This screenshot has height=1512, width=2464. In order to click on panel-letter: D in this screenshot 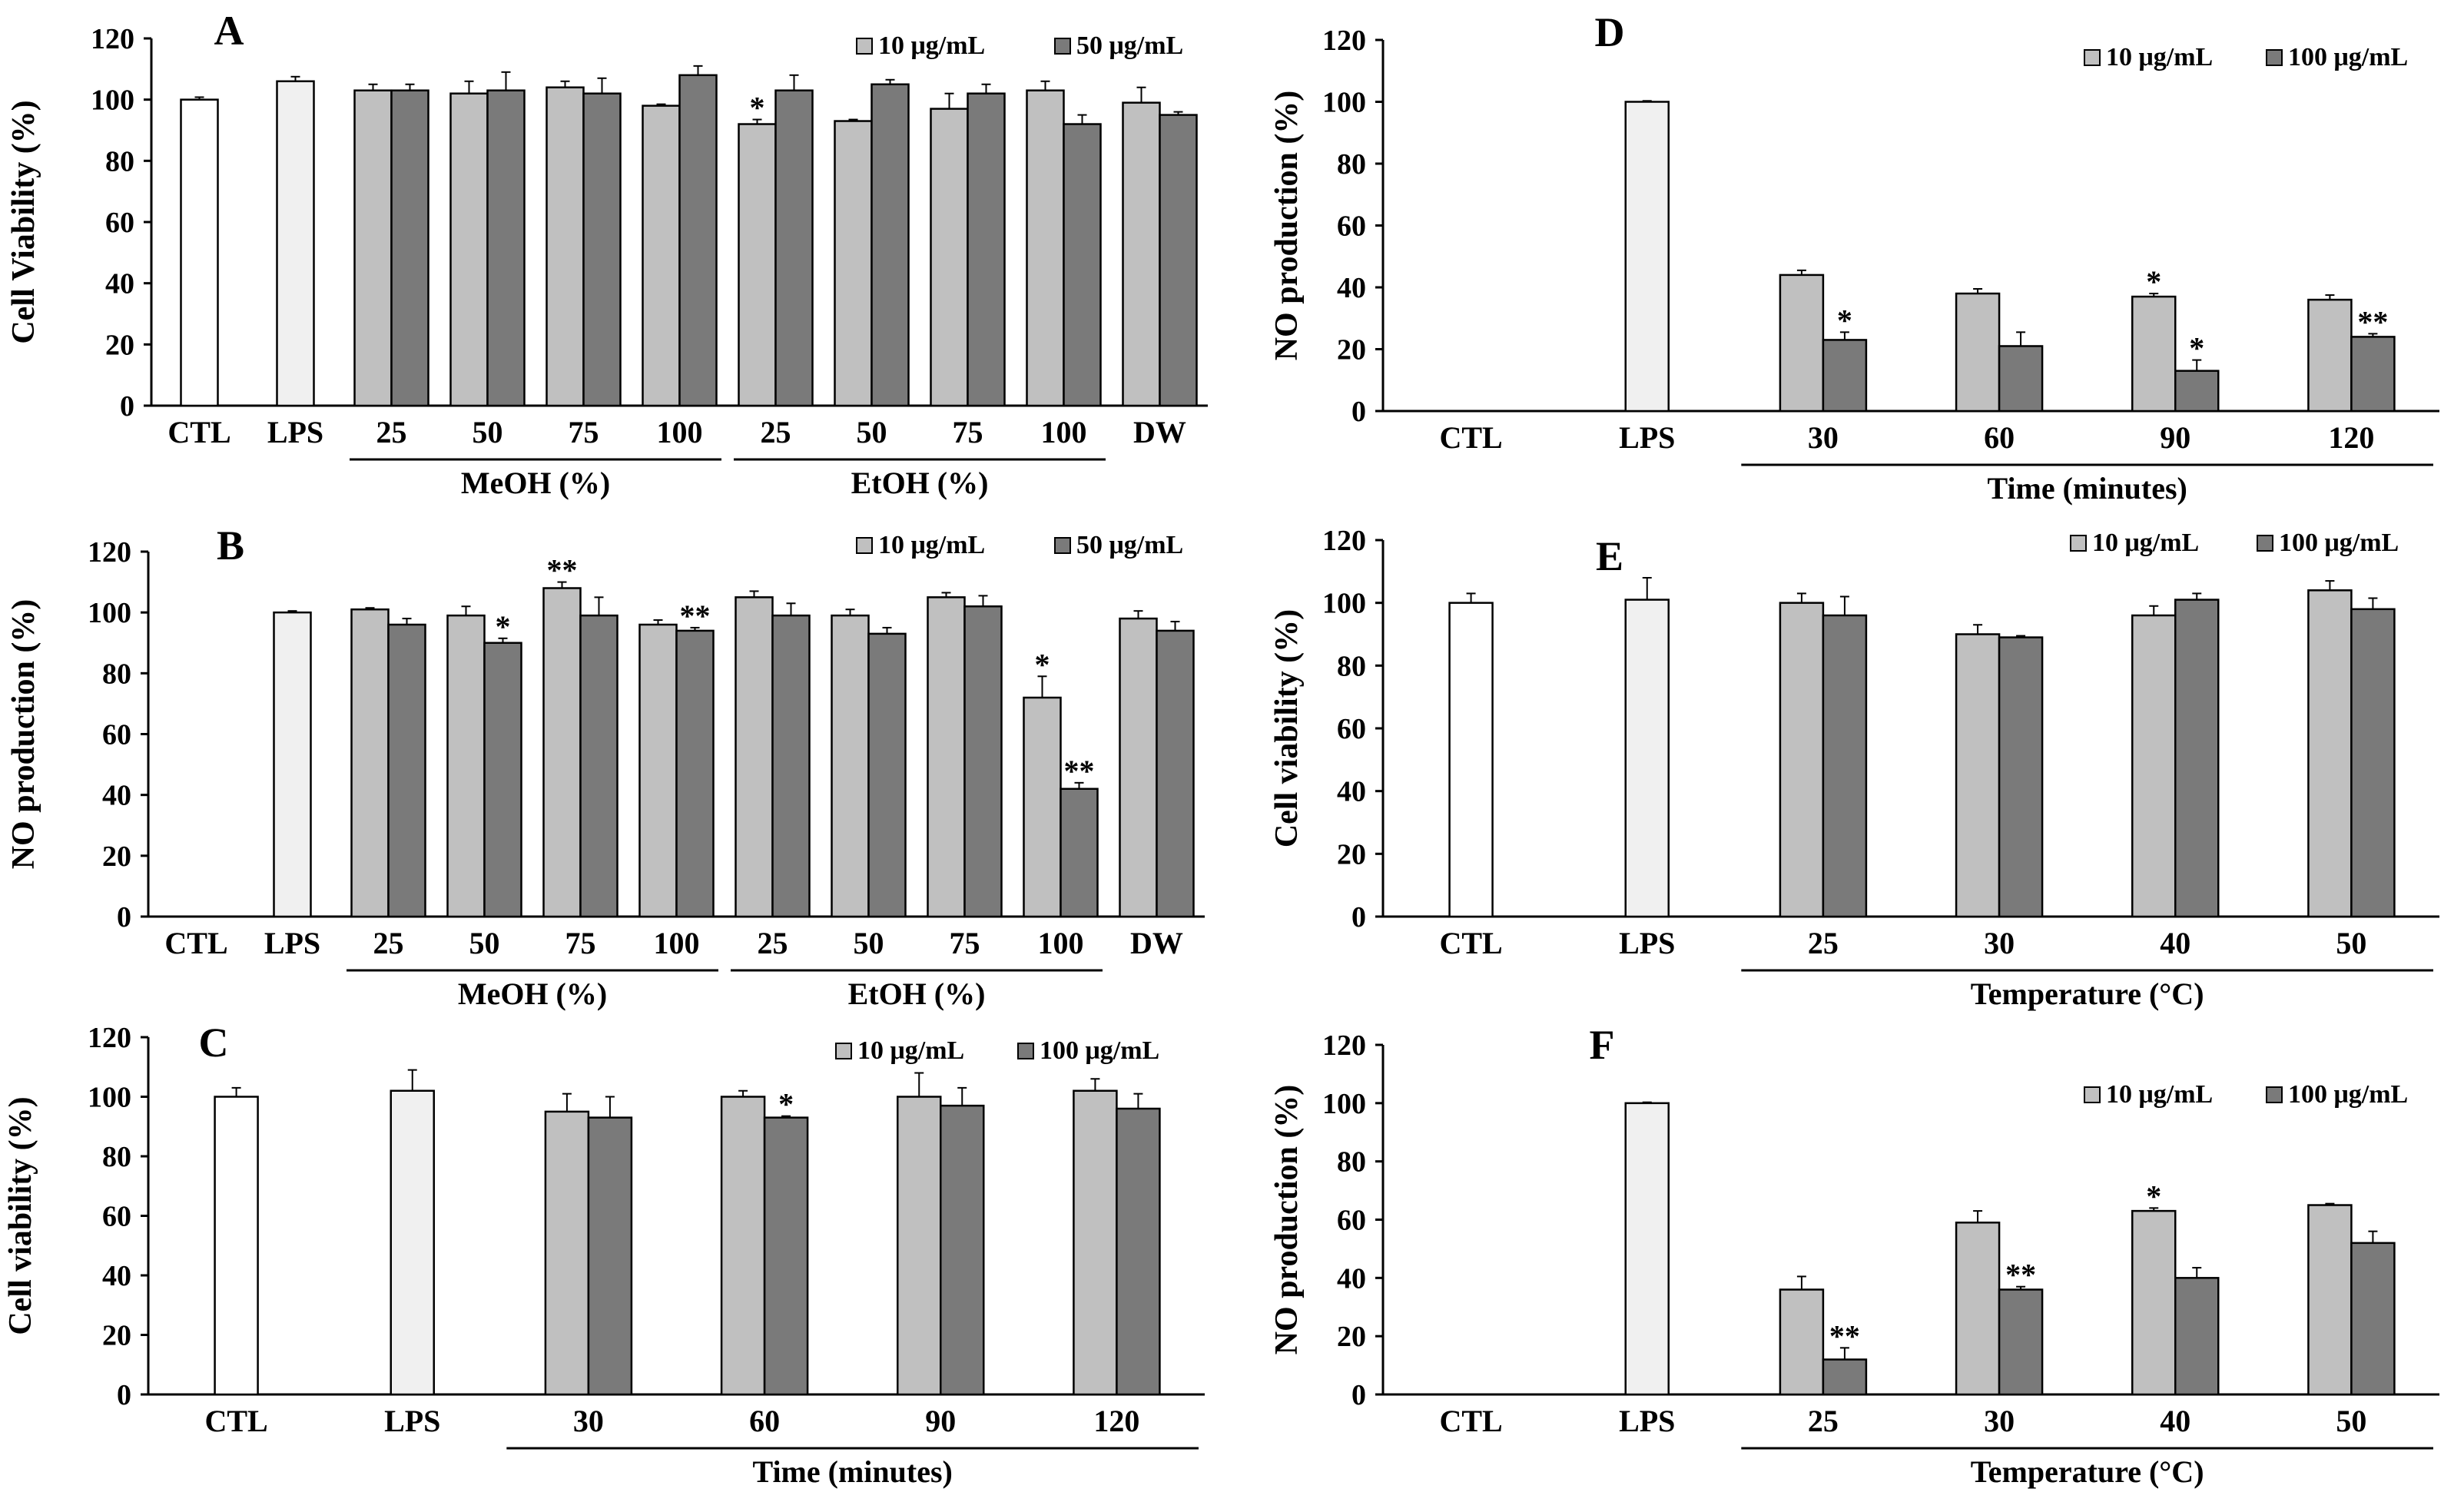, I will do `click(1610, 32)`.